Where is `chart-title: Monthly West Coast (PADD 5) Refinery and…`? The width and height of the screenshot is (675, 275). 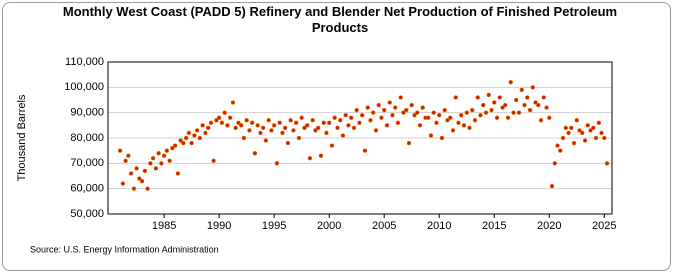
chart-title: Monthly West Coast (PADD 5) Refinery and… is located at coordinates (340, 19).